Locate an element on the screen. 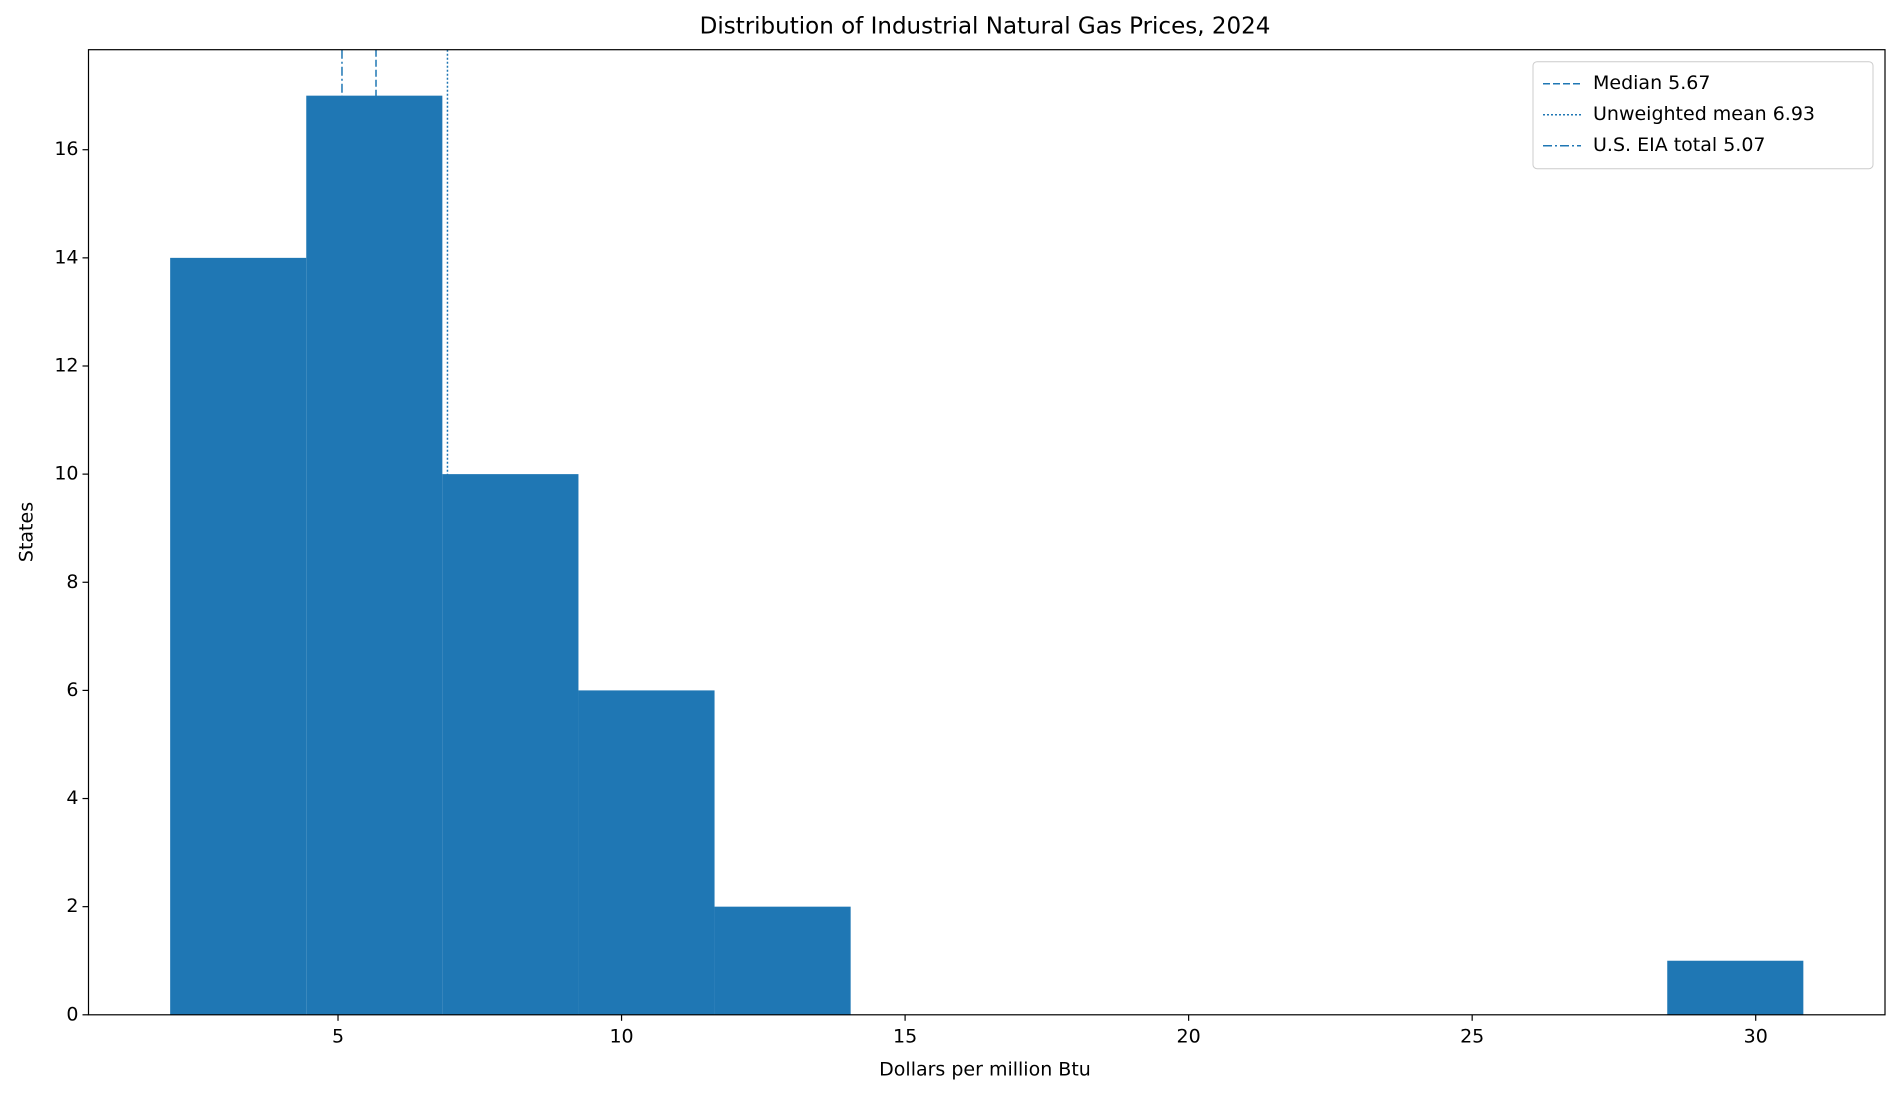  y-tick-label: 4 is located at coordinates (72, 798).